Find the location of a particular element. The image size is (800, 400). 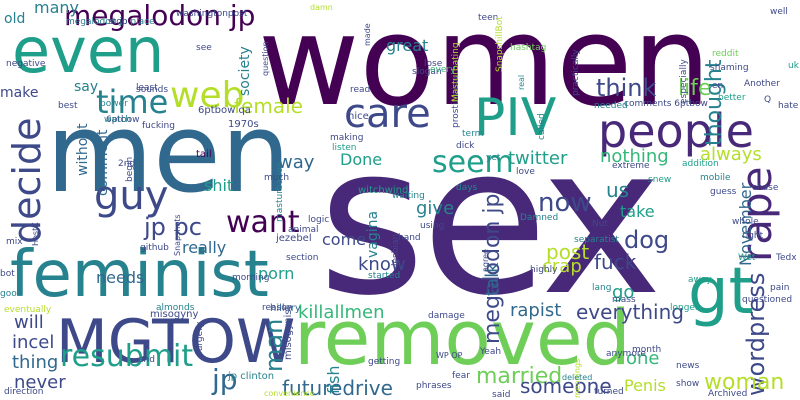

cloud-word: removed is located at coordinates (462, 337).